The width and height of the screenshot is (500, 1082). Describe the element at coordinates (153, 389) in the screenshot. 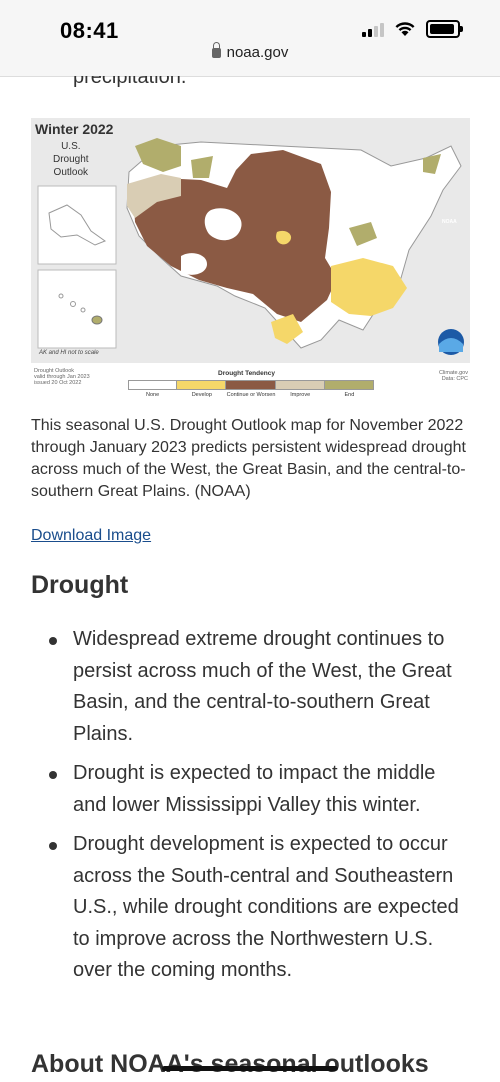

I see `legend-item-none: None` at that location.